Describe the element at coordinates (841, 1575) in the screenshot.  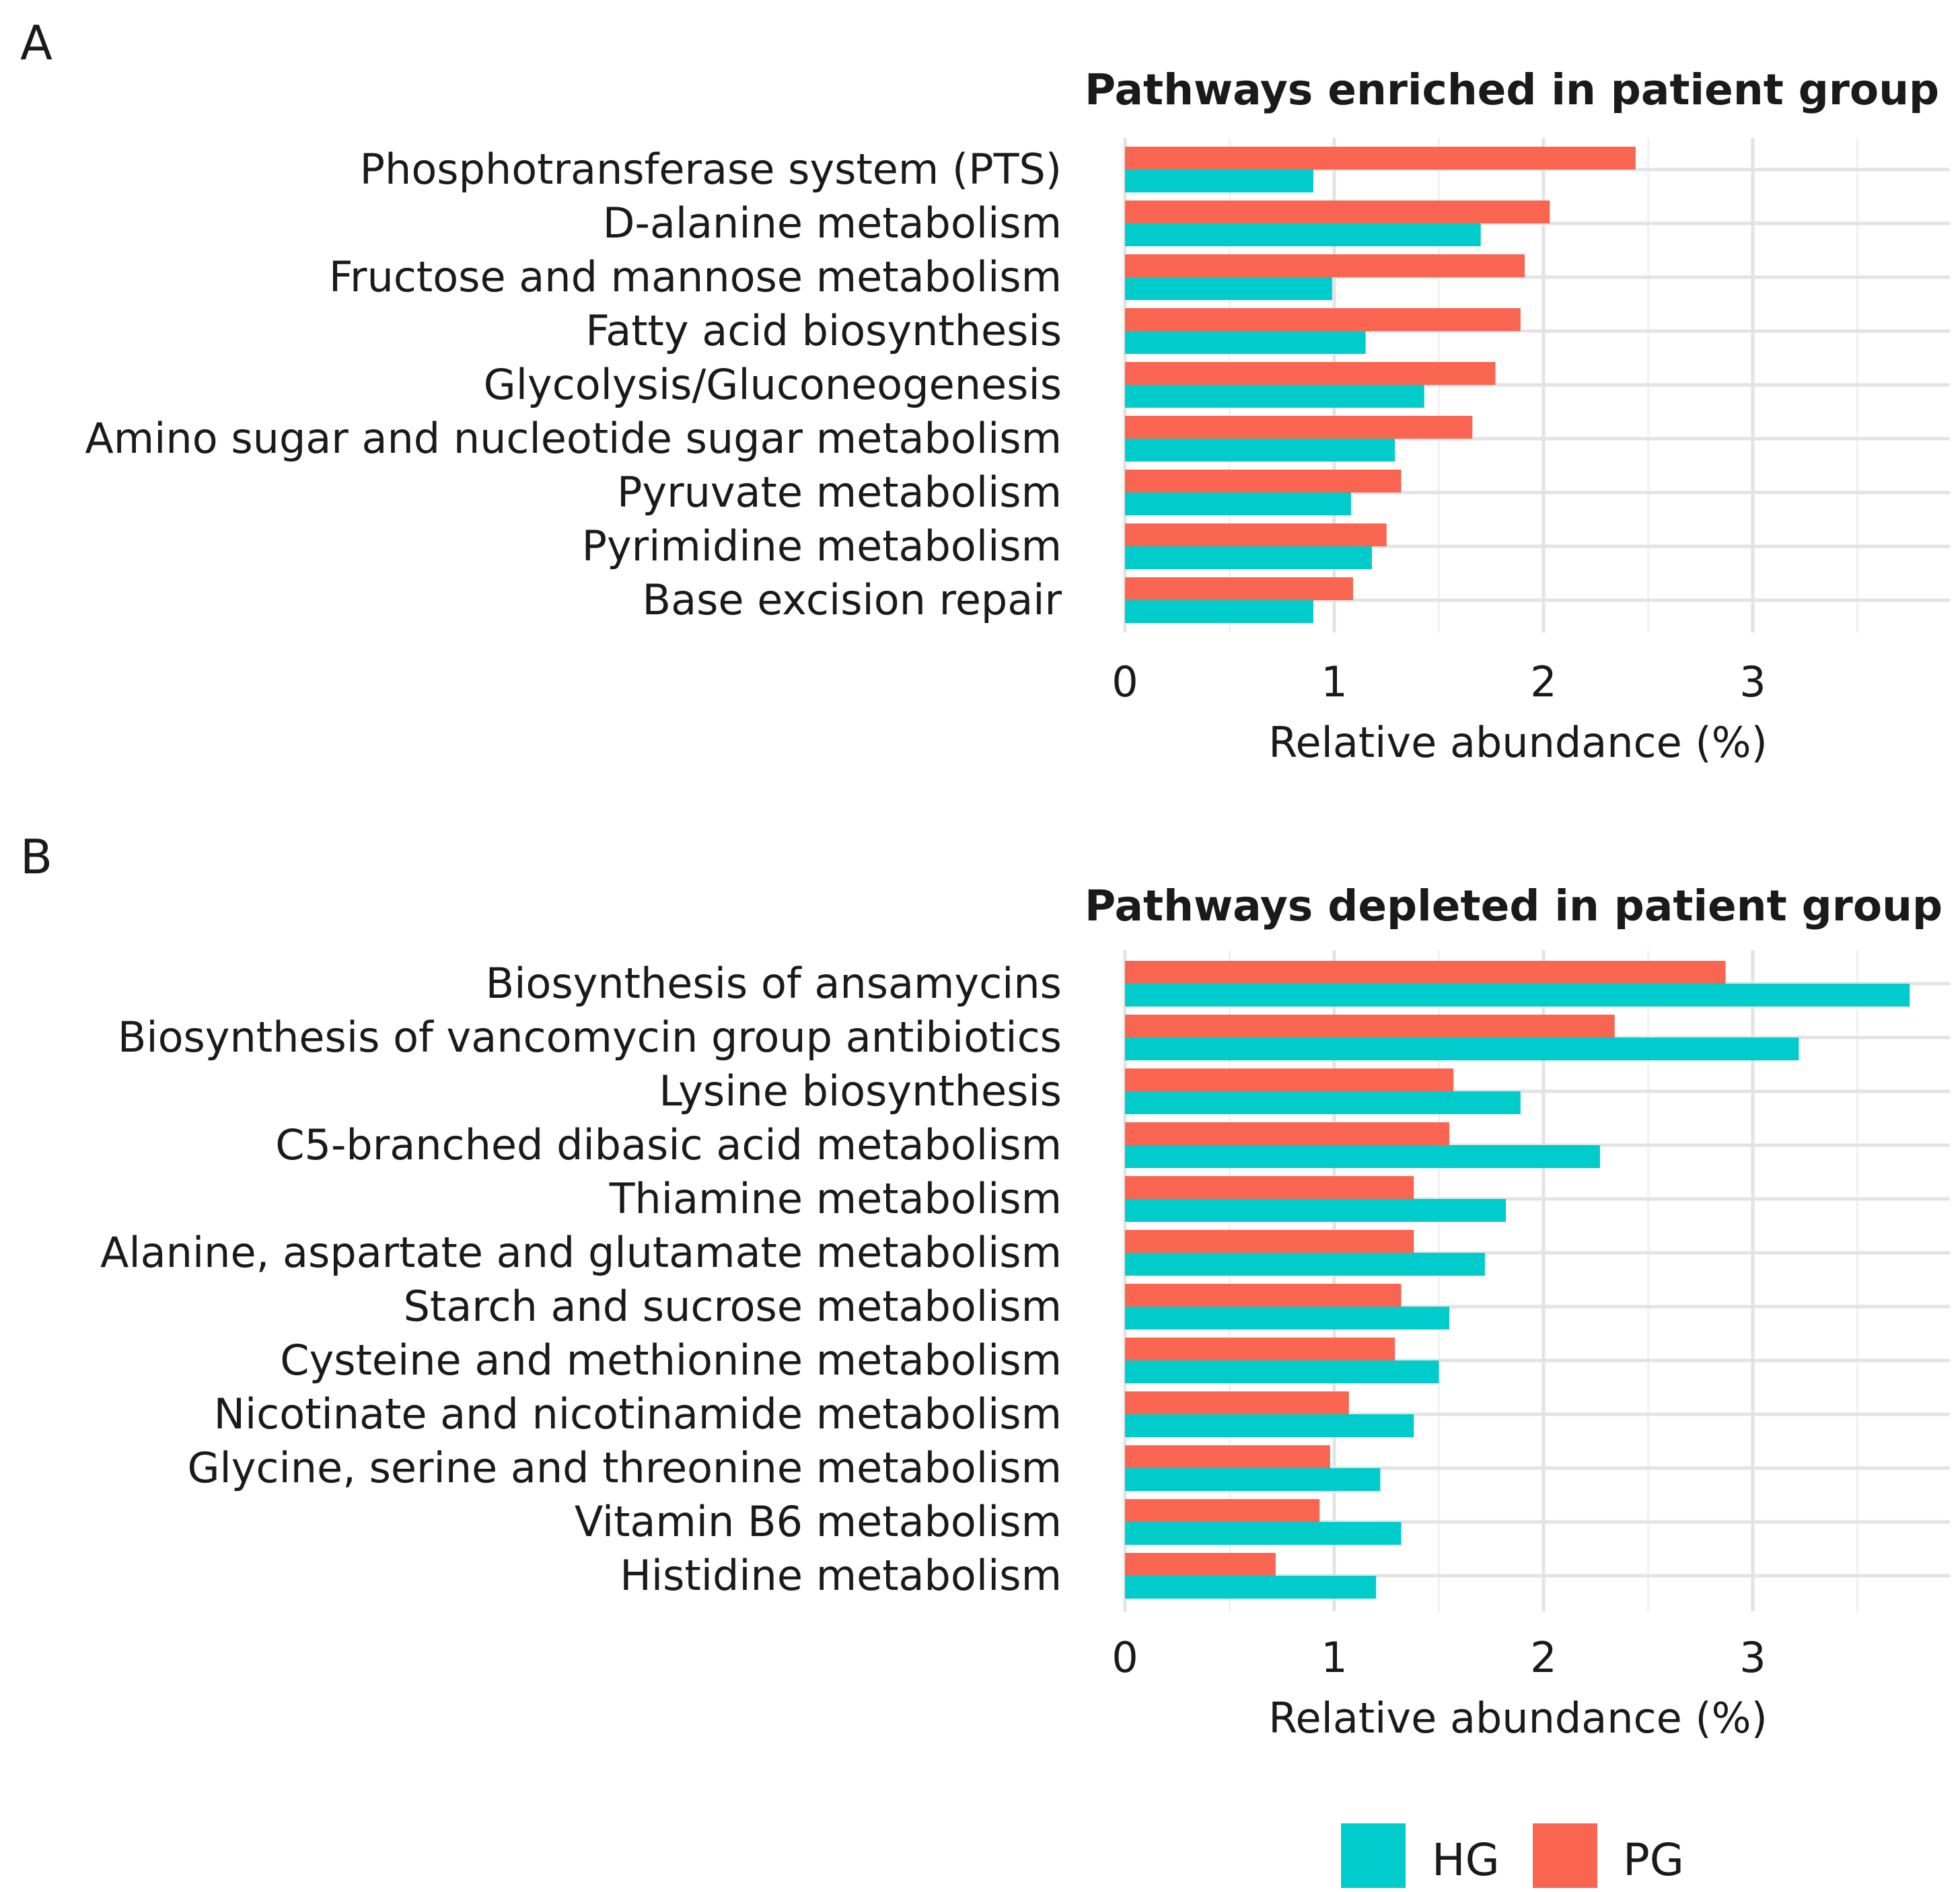
I see `category-label: Histidine metabolism` at that location.